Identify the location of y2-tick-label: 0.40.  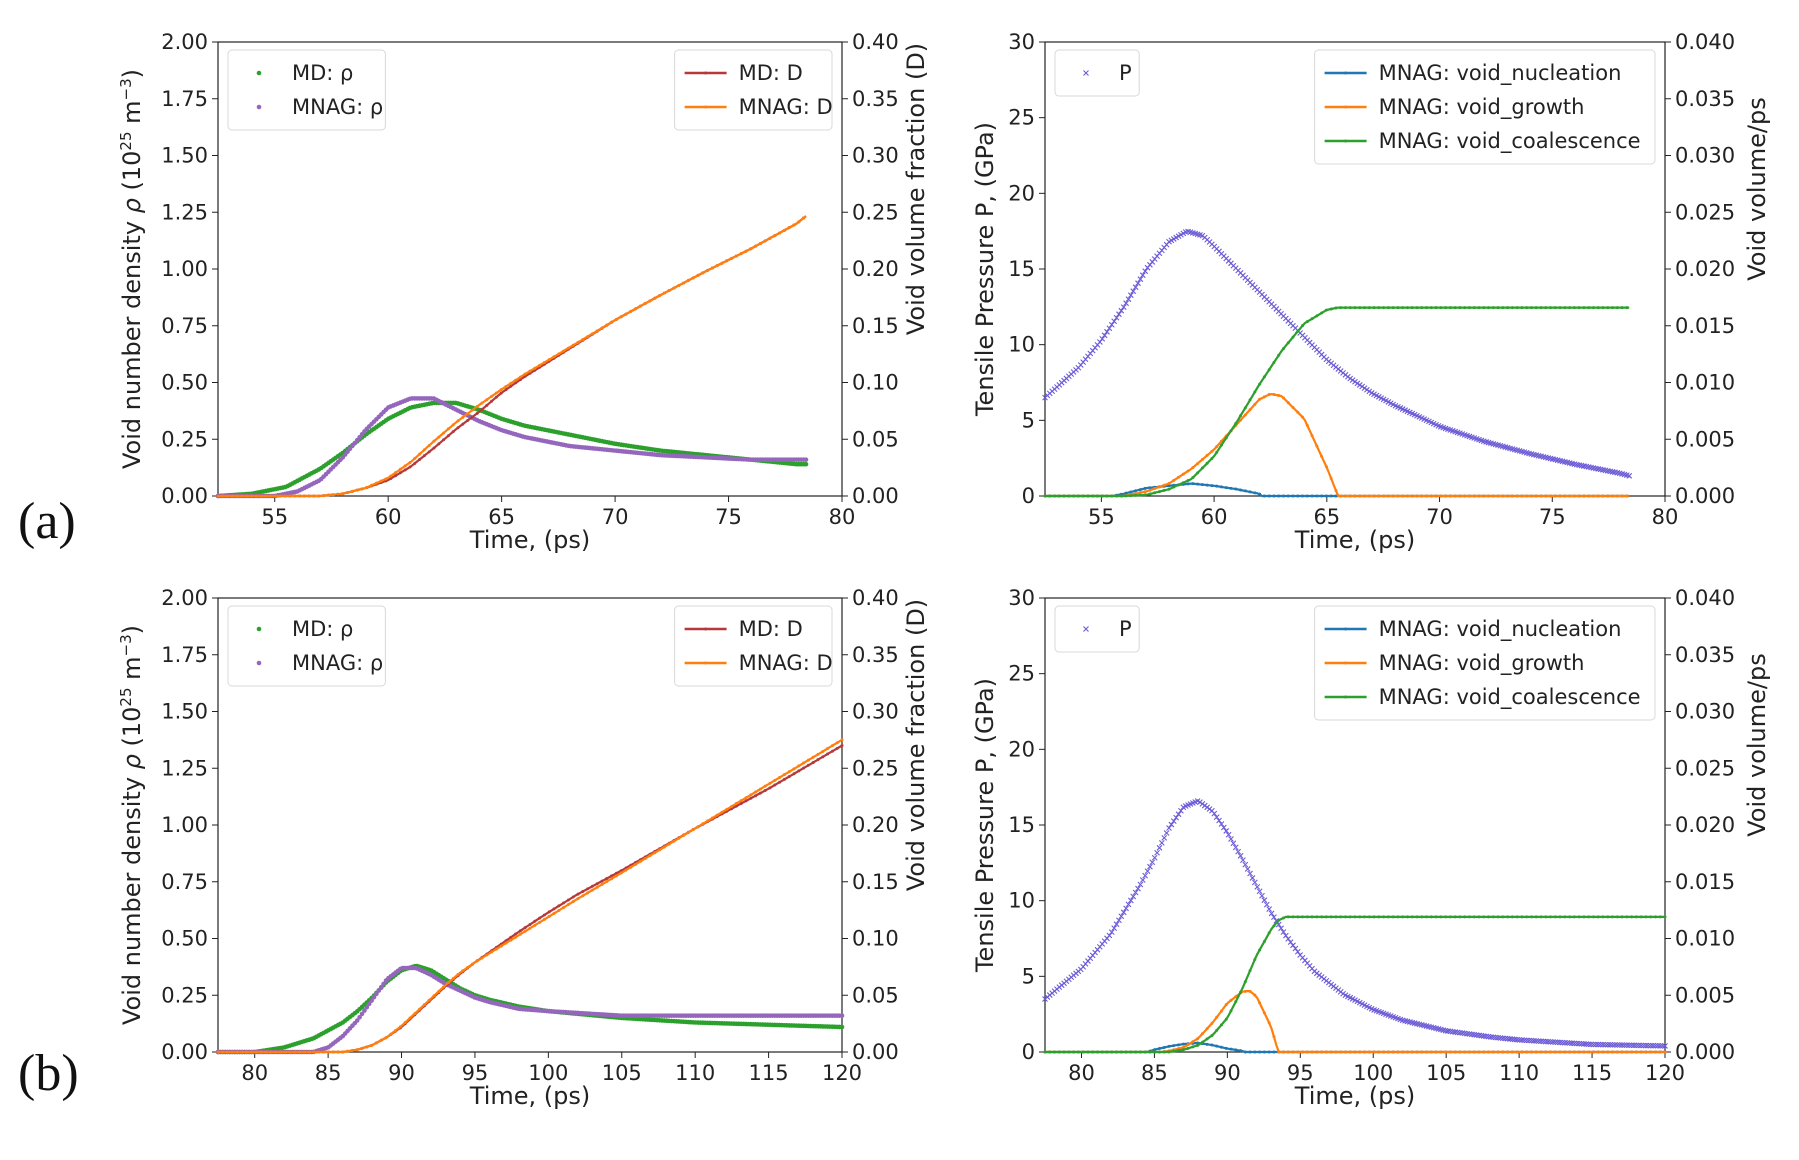
(875, 598).